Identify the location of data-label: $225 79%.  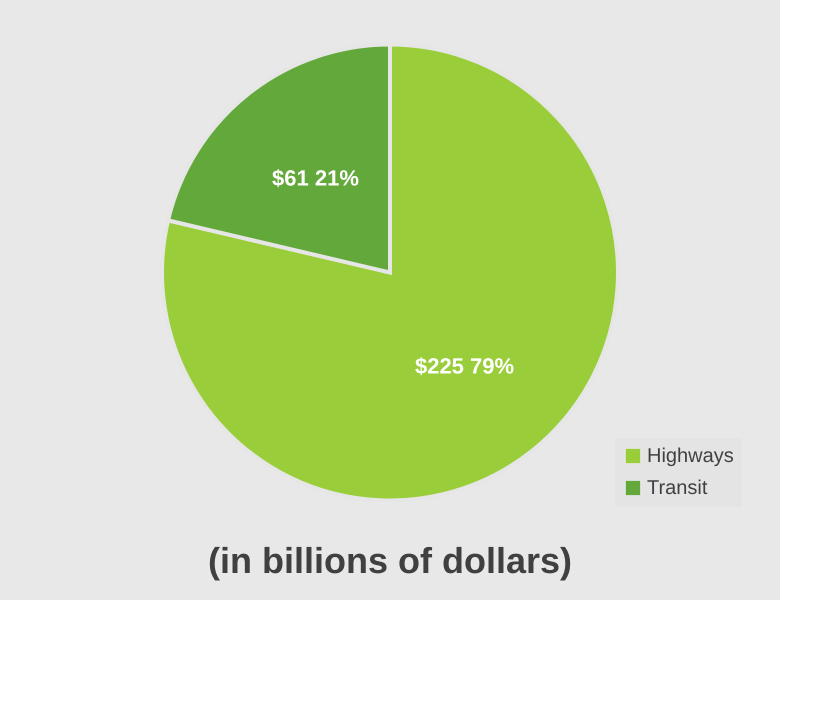
(464, 366).